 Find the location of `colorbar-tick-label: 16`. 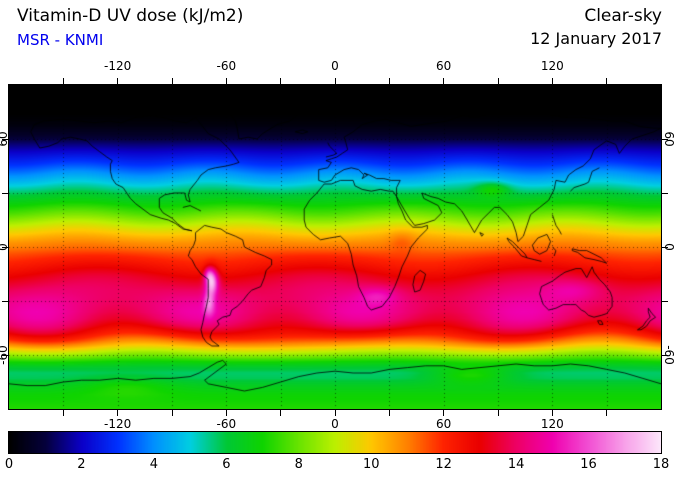

colorbar-tick-label: 16 is located at coordinates (588, 464).